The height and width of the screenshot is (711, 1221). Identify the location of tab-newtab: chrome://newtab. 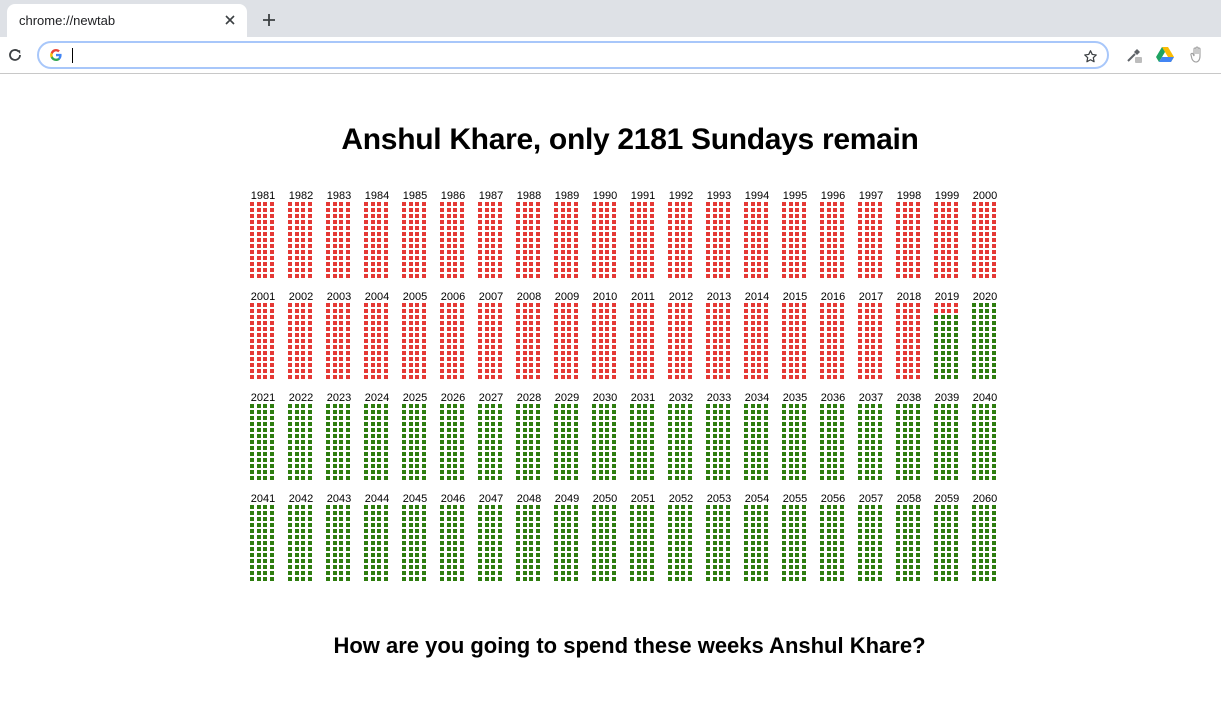
(127, 20).